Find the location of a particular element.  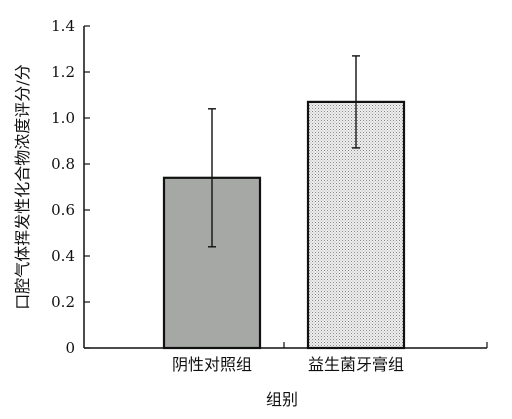

y-tick-label: 0.6 is located at coordinates (63, 210).